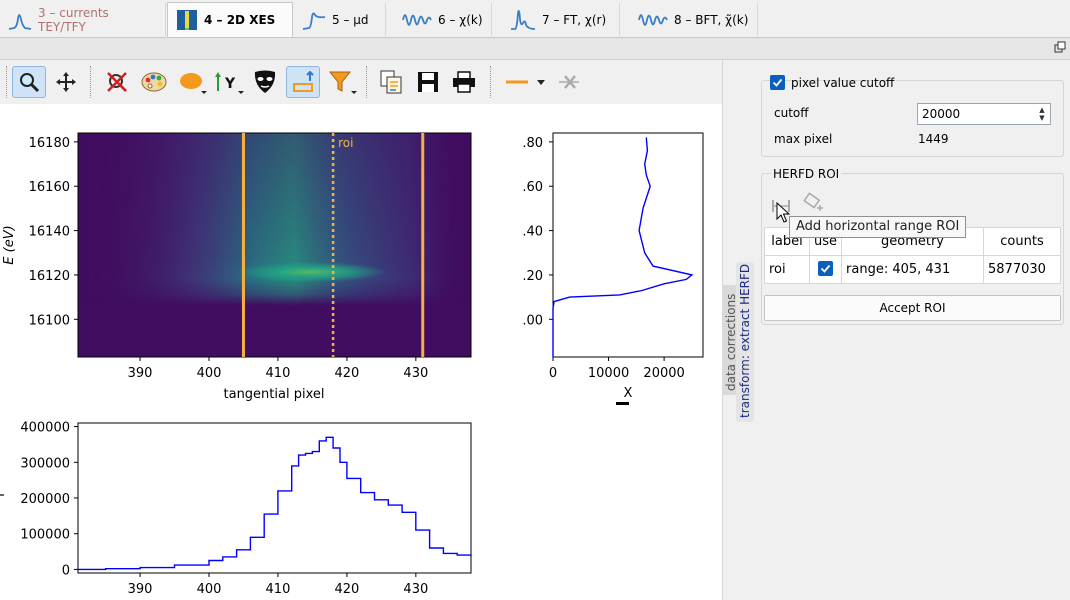 Image resolution: width=1070 pixels, height=600 pixels. Describe the element at coordinates (350, 19) in the screenshot. I see `tab-label: 5 – μd` at that location.